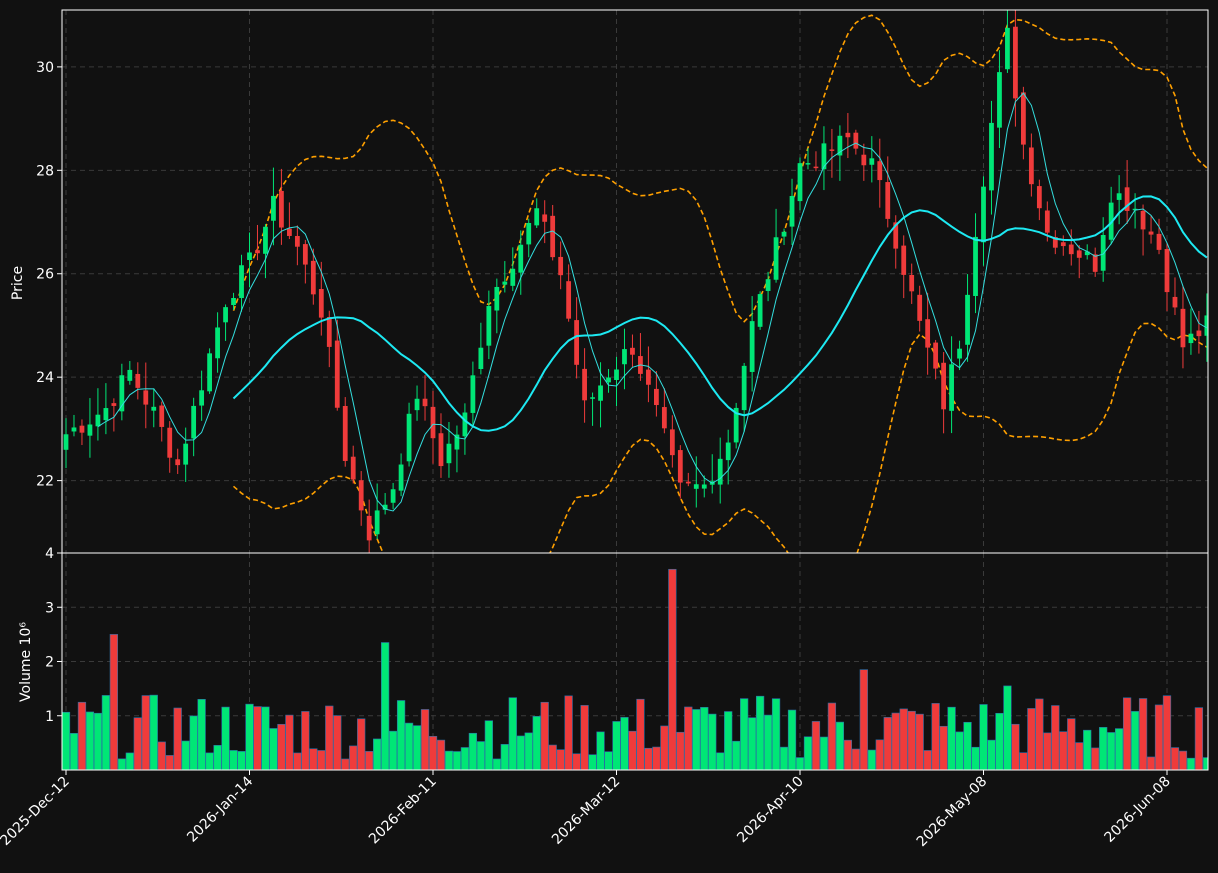  I want to click on volume-y-tick-label: 4, so click(49, 554).